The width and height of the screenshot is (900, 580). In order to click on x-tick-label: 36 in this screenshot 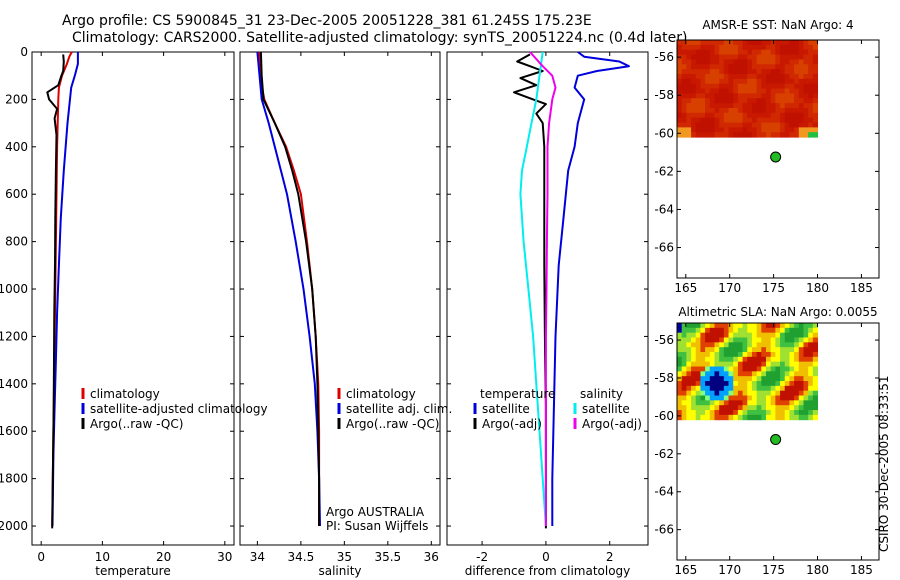, I will do `click(431, 557)`.